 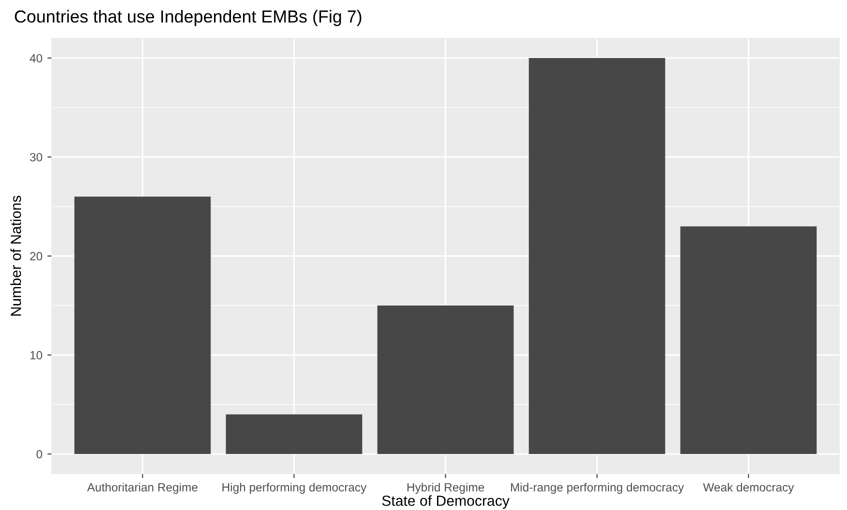 What do you see at coordinates (748, 488) in the screenshot?
I see `x-tick-label: Weak democracy` at bounding box center [748, 488].